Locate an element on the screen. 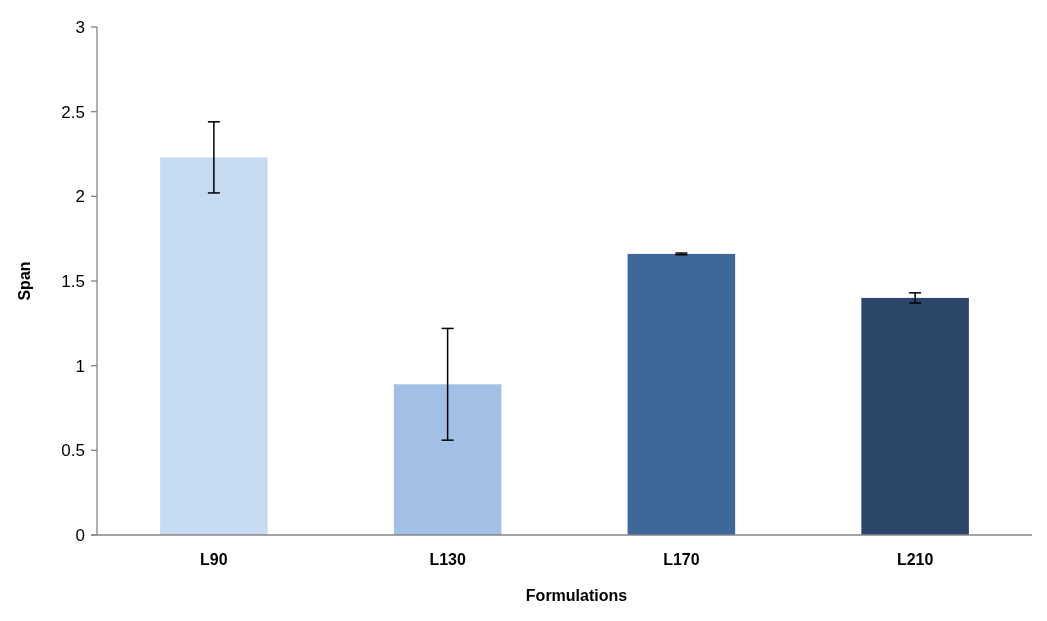  y-tick-label: 2 is located at coordinates (80, 197).